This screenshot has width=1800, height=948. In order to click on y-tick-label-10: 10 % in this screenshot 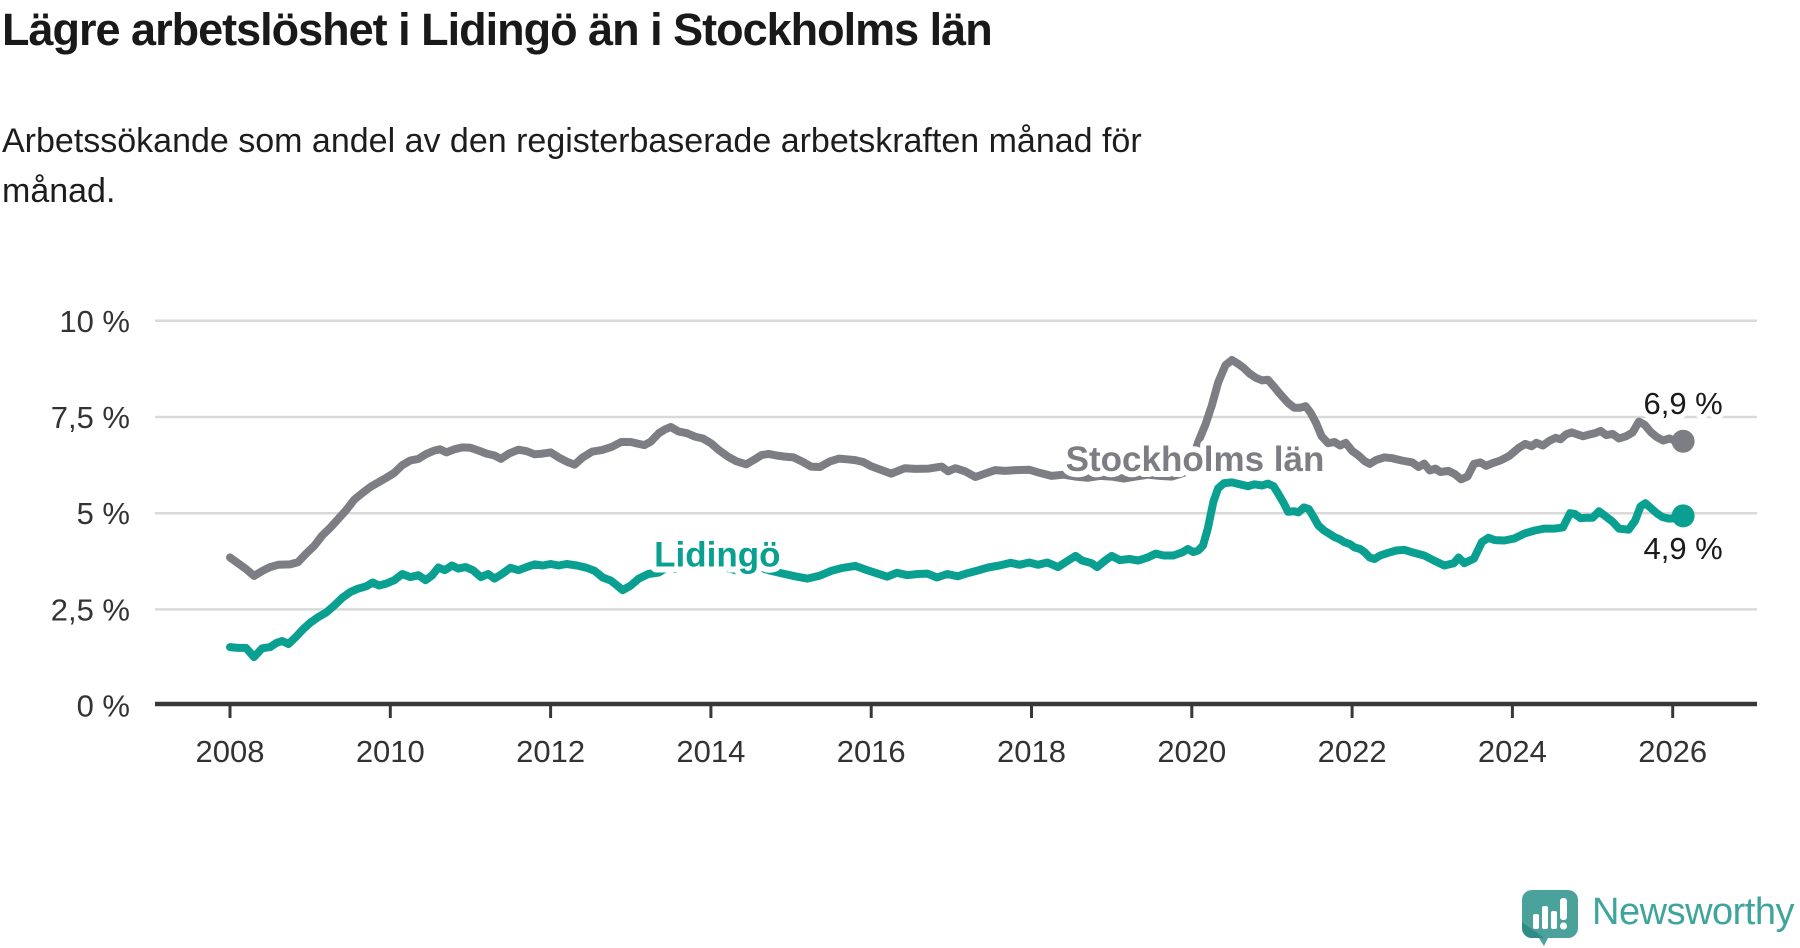, I will do `click(94, 321)`.